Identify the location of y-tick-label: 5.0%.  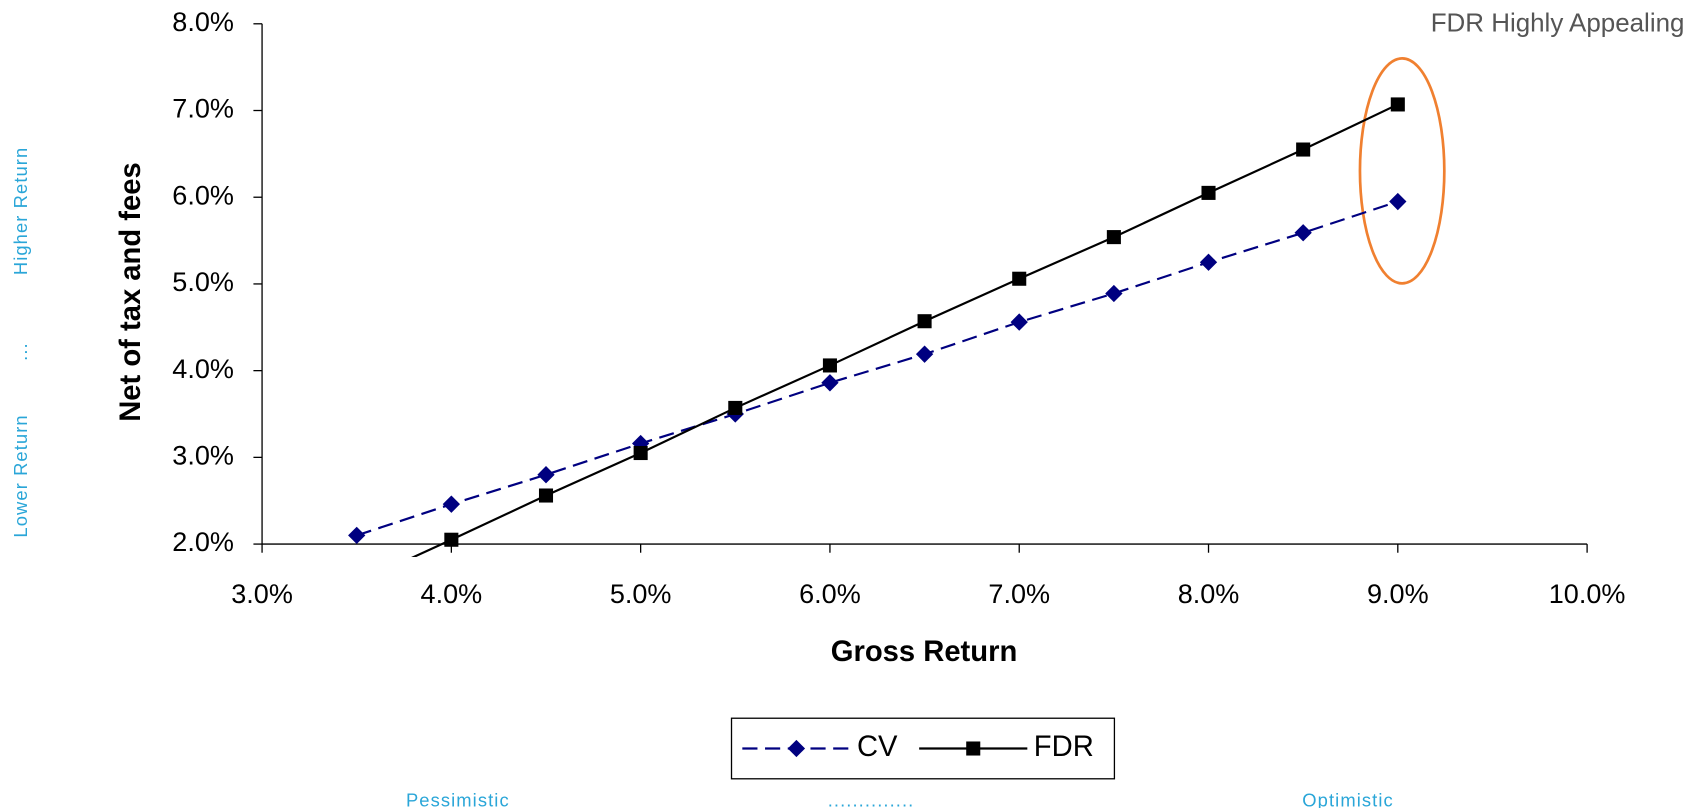
(203, 282).